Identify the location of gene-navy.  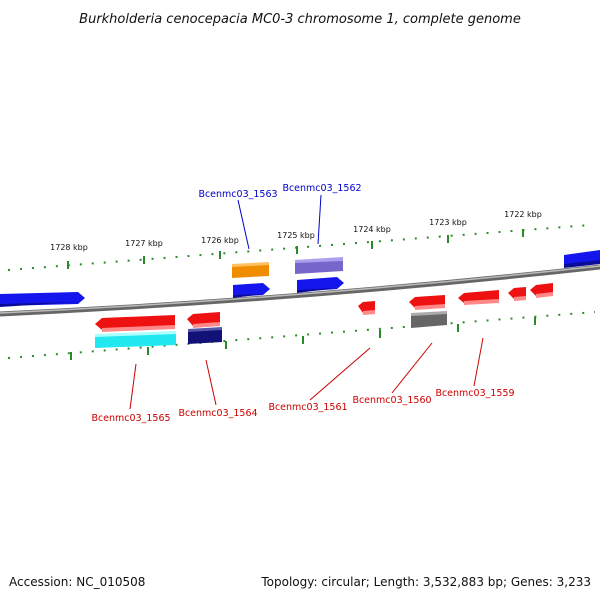
(205, 335).